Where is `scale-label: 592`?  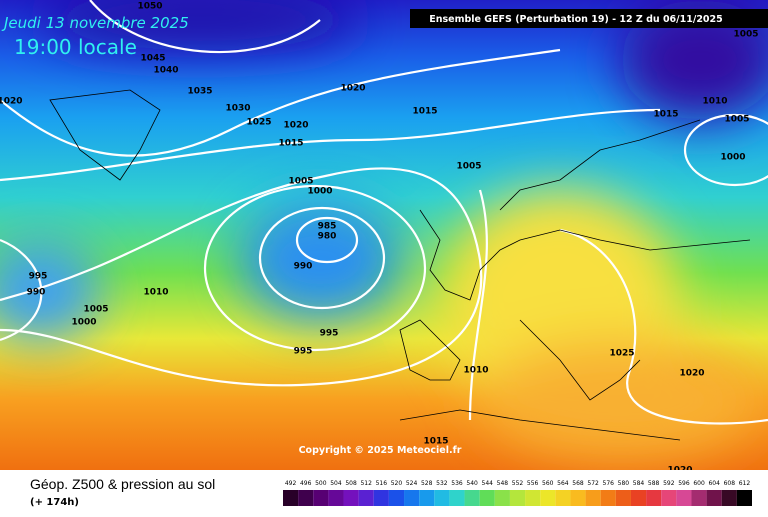 scale-label: 592 is located at coordinates (669, 483).